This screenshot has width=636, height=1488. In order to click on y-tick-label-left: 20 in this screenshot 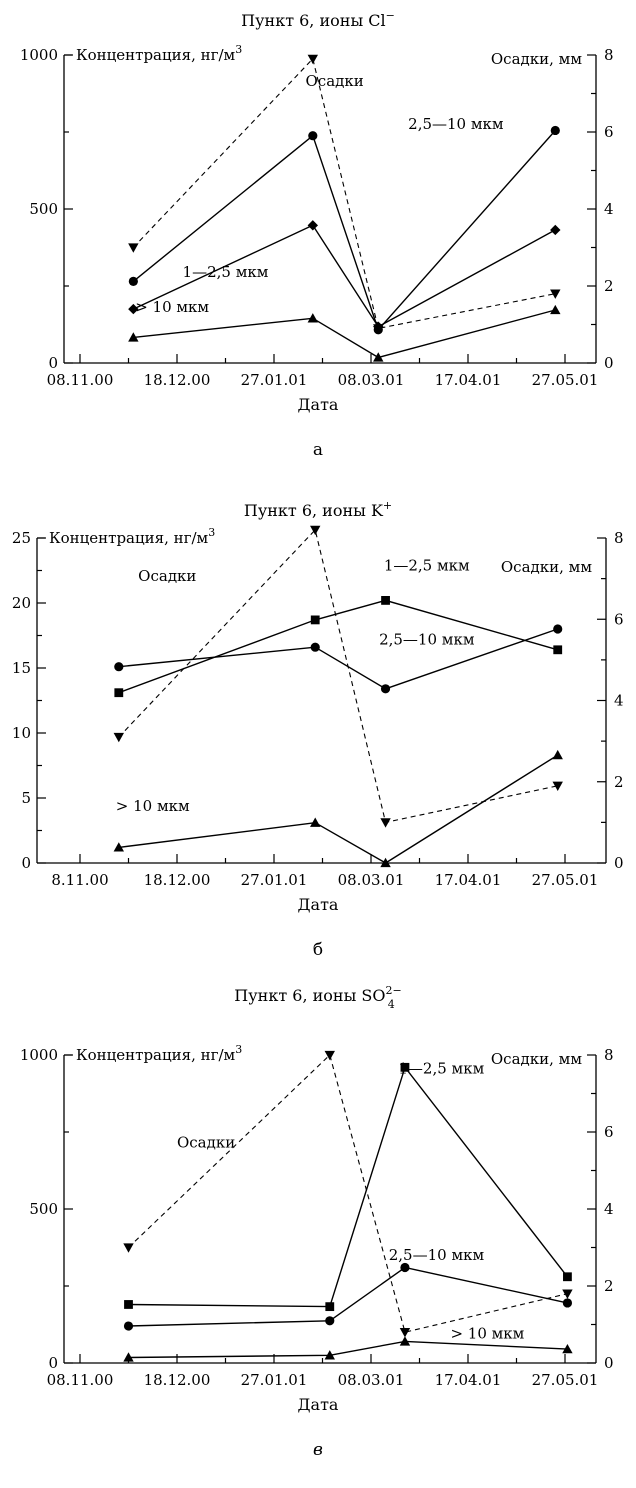, I will do `click(21, 603)`.